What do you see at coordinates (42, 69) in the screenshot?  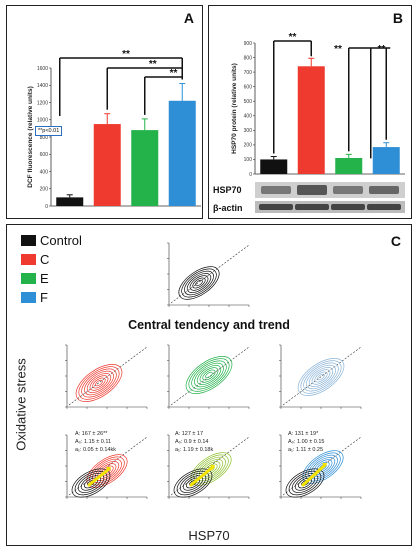 I see `y-tick-label: 1600` at bounding box center [42, 69].